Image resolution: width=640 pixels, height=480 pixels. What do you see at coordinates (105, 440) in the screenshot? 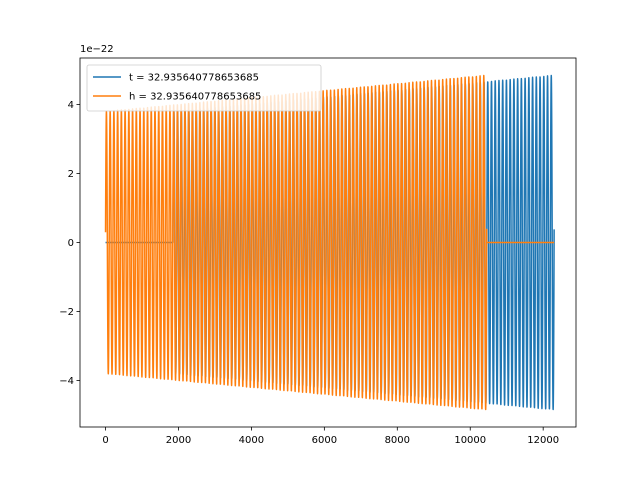
I see `x-tick-label: 0` at bounding box center [105, 440].